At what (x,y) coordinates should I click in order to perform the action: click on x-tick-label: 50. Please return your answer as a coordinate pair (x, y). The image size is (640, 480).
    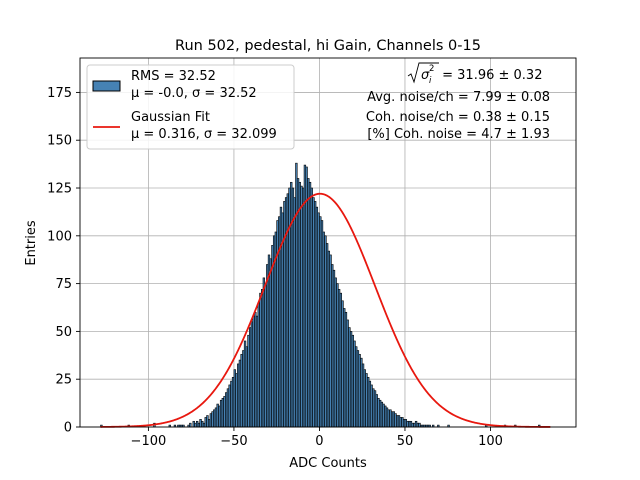
    Looking at the image, I should click on (405, 441).